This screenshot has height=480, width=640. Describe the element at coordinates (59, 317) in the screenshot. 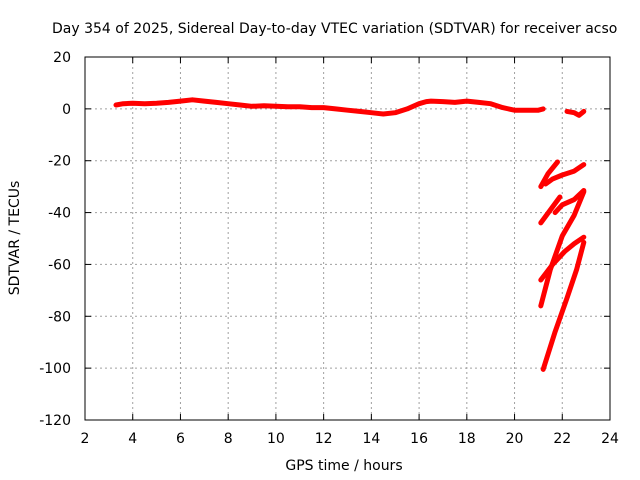

I see `y-tick-label: -80` at that location.